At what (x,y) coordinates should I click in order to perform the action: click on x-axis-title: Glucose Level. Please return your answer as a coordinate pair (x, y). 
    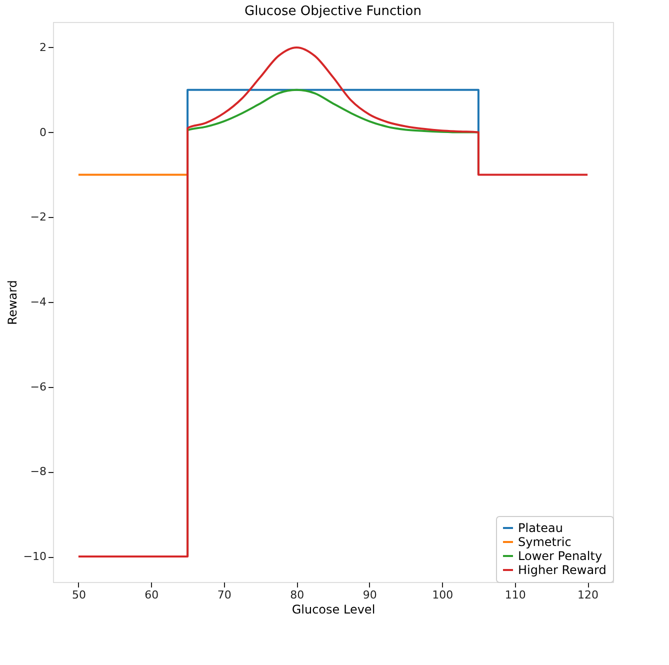
    Looking at the image, I should click on (334, 609).